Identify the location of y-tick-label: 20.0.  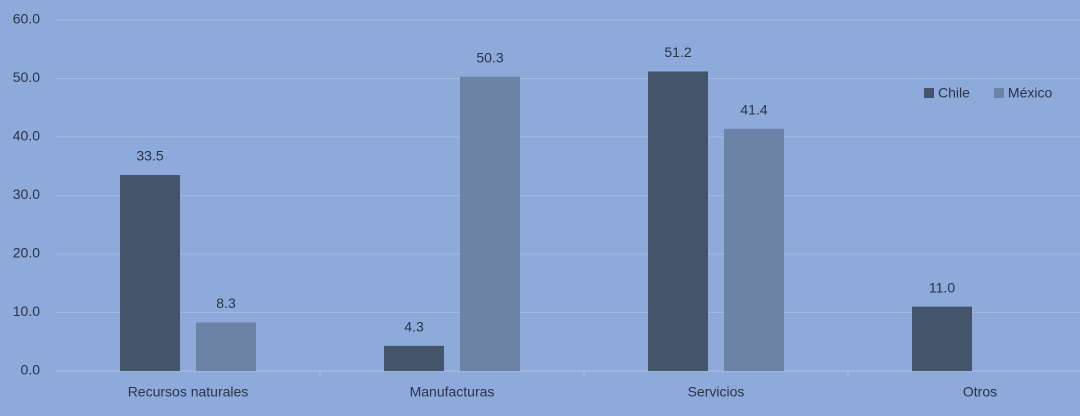
(26, 253).